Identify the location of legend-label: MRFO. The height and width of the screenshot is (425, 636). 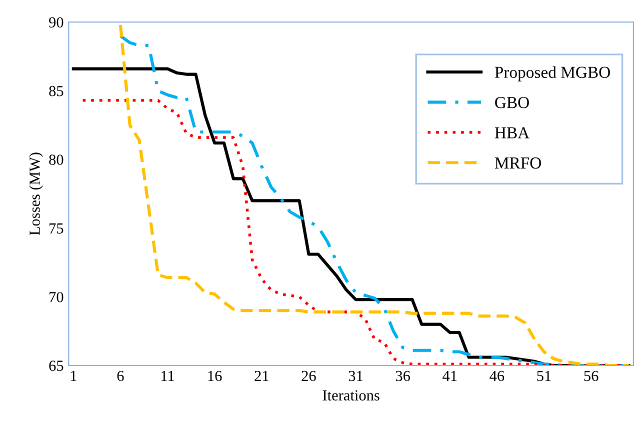
(517, 163).